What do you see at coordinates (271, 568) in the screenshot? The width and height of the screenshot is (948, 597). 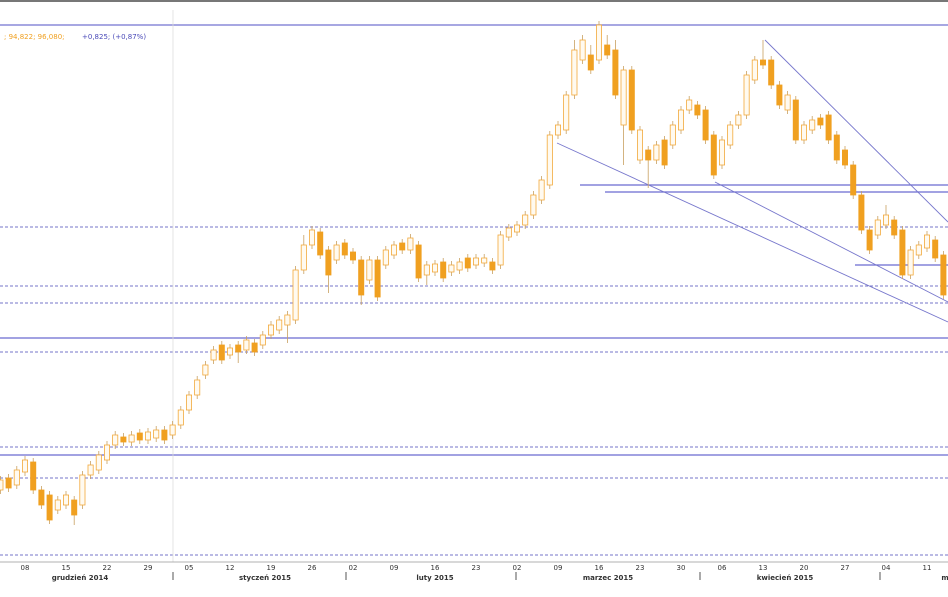 I see `x-tick-label: 19` at bounding box center [271, 568].